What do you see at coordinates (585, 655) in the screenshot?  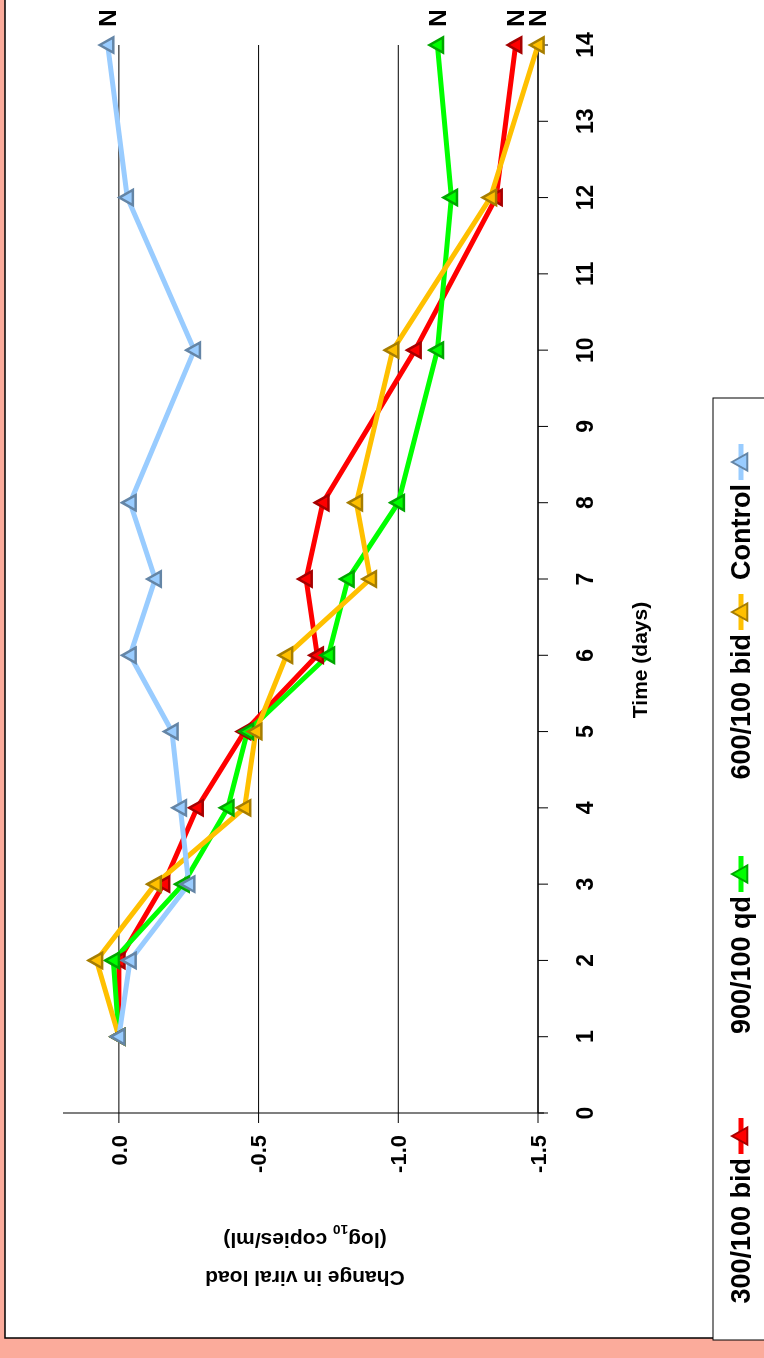 I see `y-tick-label: 6` at bounding box center [585, 655].